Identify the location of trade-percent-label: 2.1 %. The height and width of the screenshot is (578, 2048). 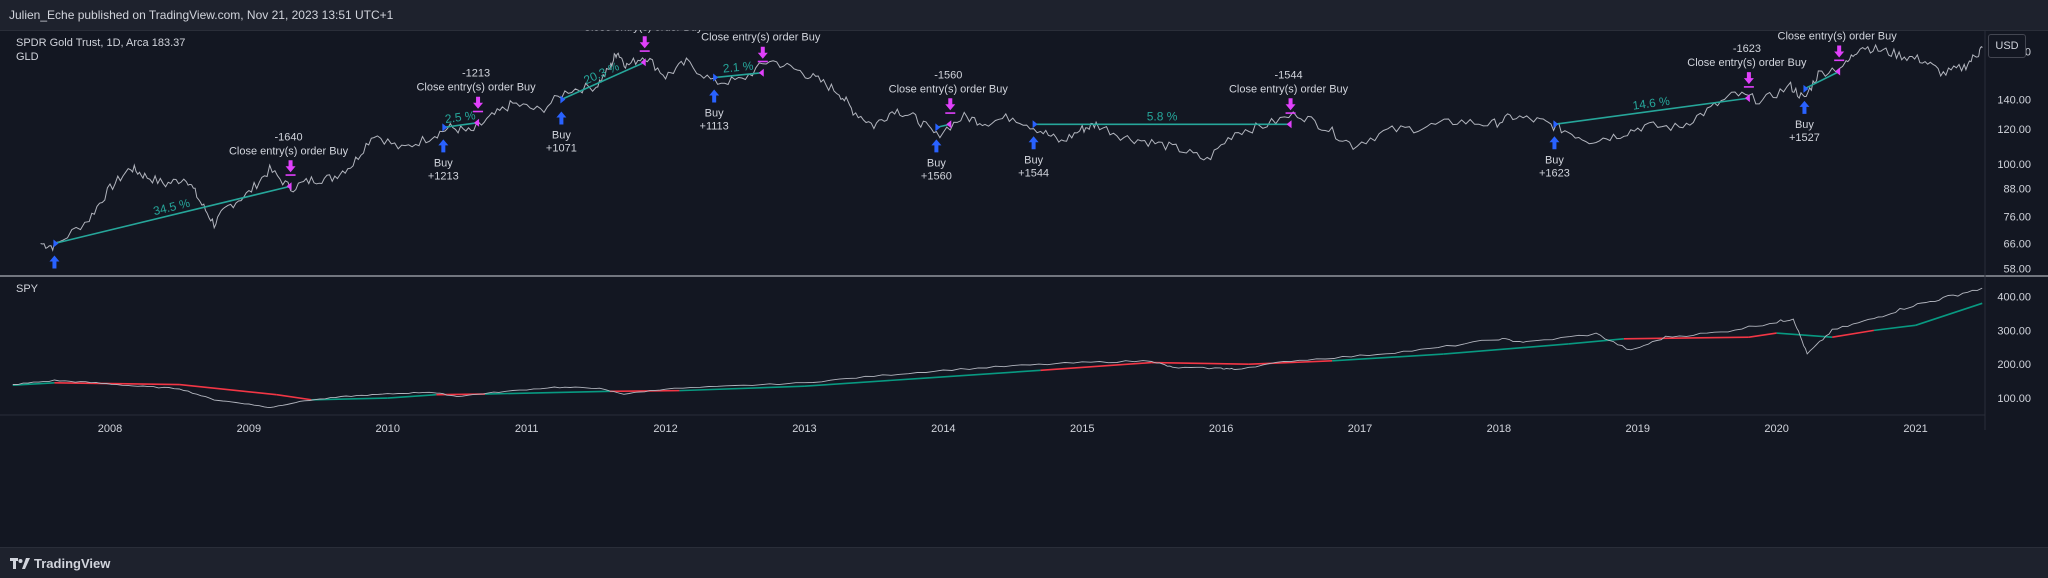
(738, 67).